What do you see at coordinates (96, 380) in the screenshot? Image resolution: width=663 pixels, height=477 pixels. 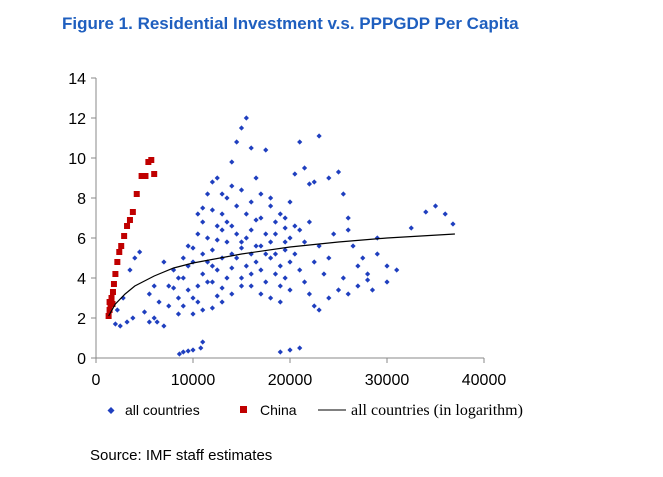 I see `x-tick-label: 0` at bounding box center [96, 380].